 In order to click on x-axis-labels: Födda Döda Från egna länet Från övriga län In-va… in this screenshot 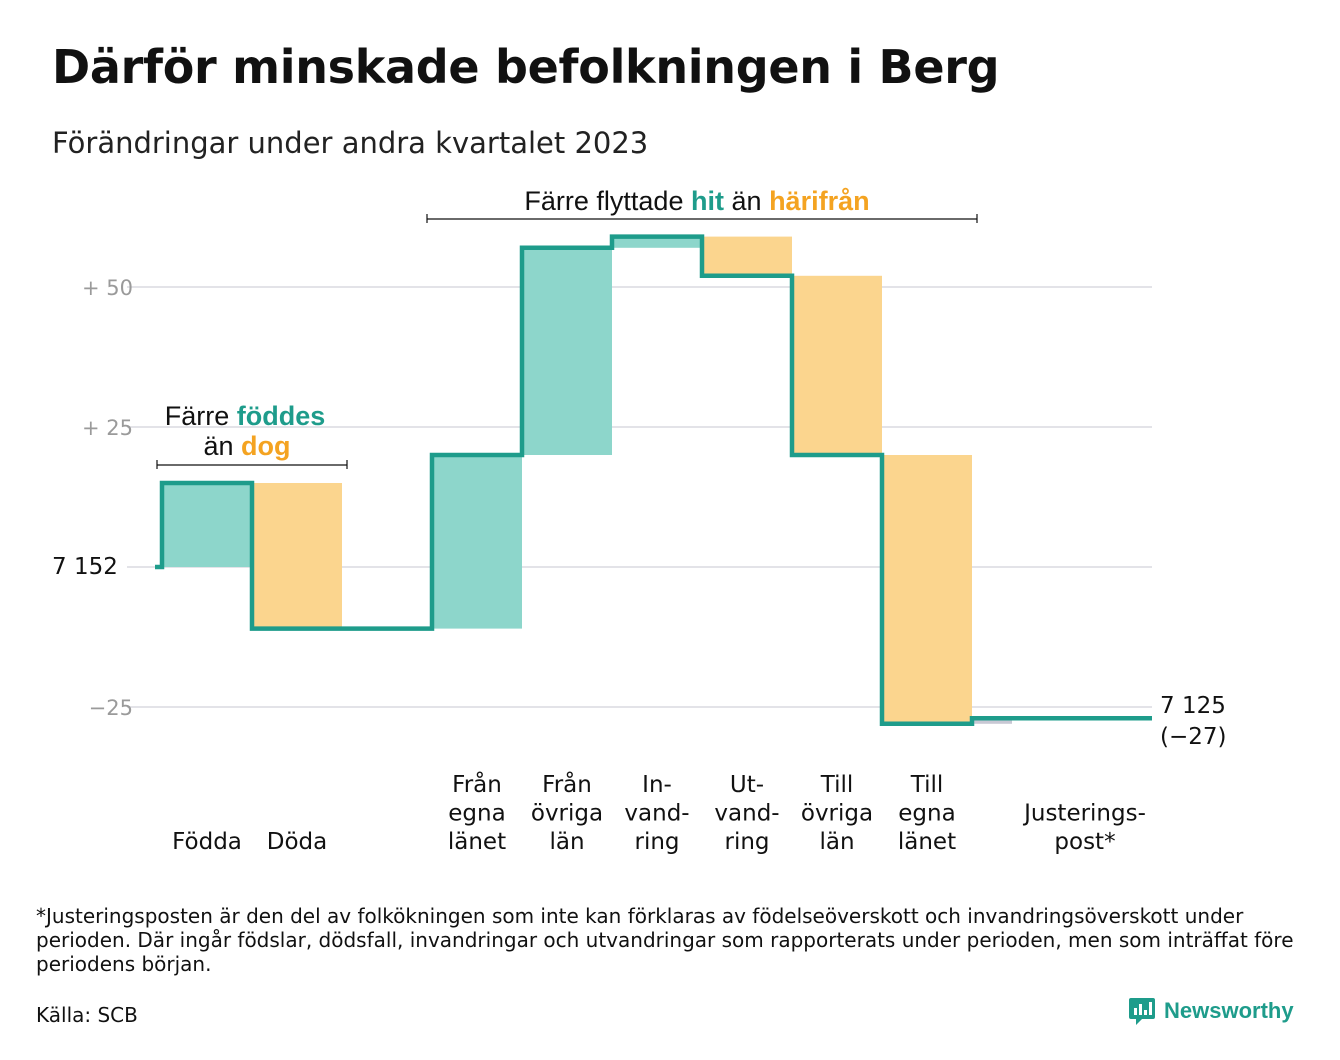, I will do `click(659, 812)`.